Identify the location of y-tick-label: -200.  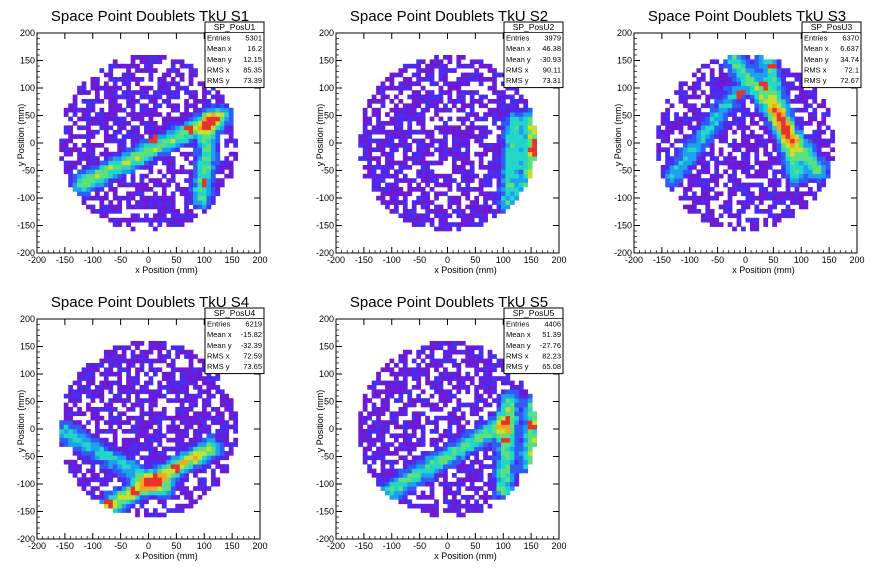
(623, 253).